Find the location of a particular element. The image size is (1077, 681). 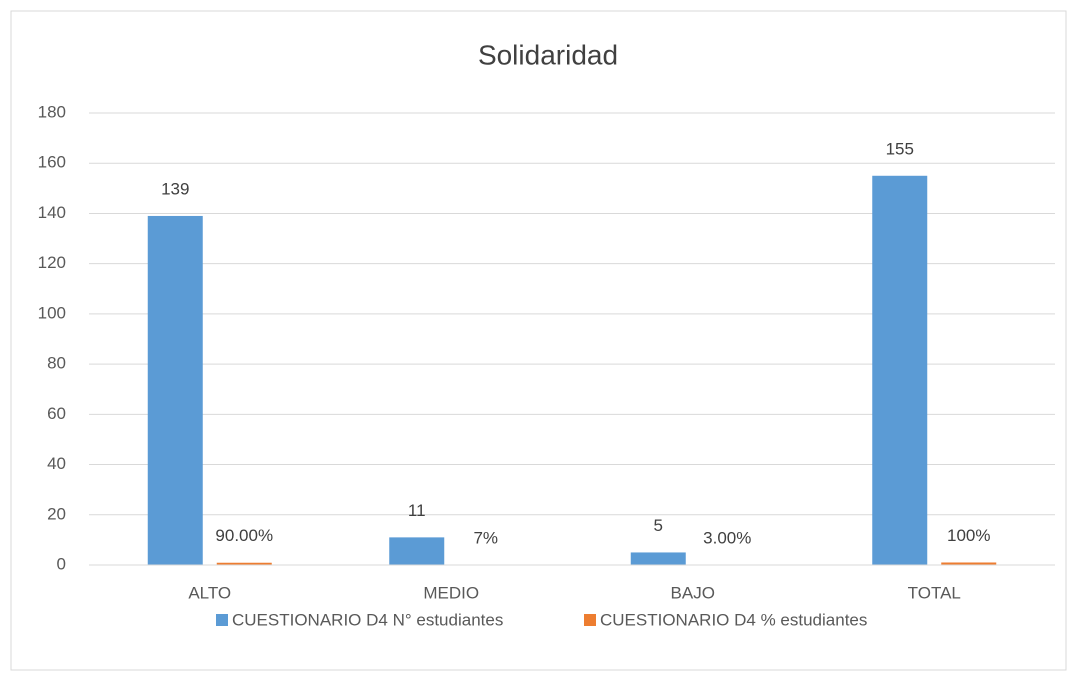

value-label: 155 is located at coordinates (900, 148).